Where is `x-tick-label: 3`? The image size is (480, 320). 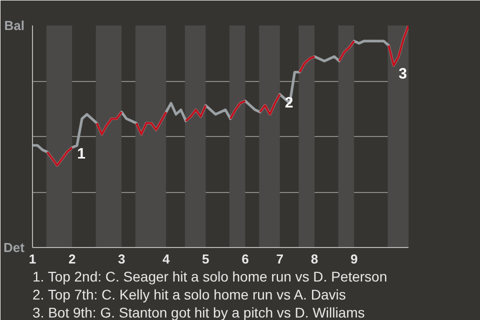
x-tick-label: 3 is located at coordinates (122, 259).